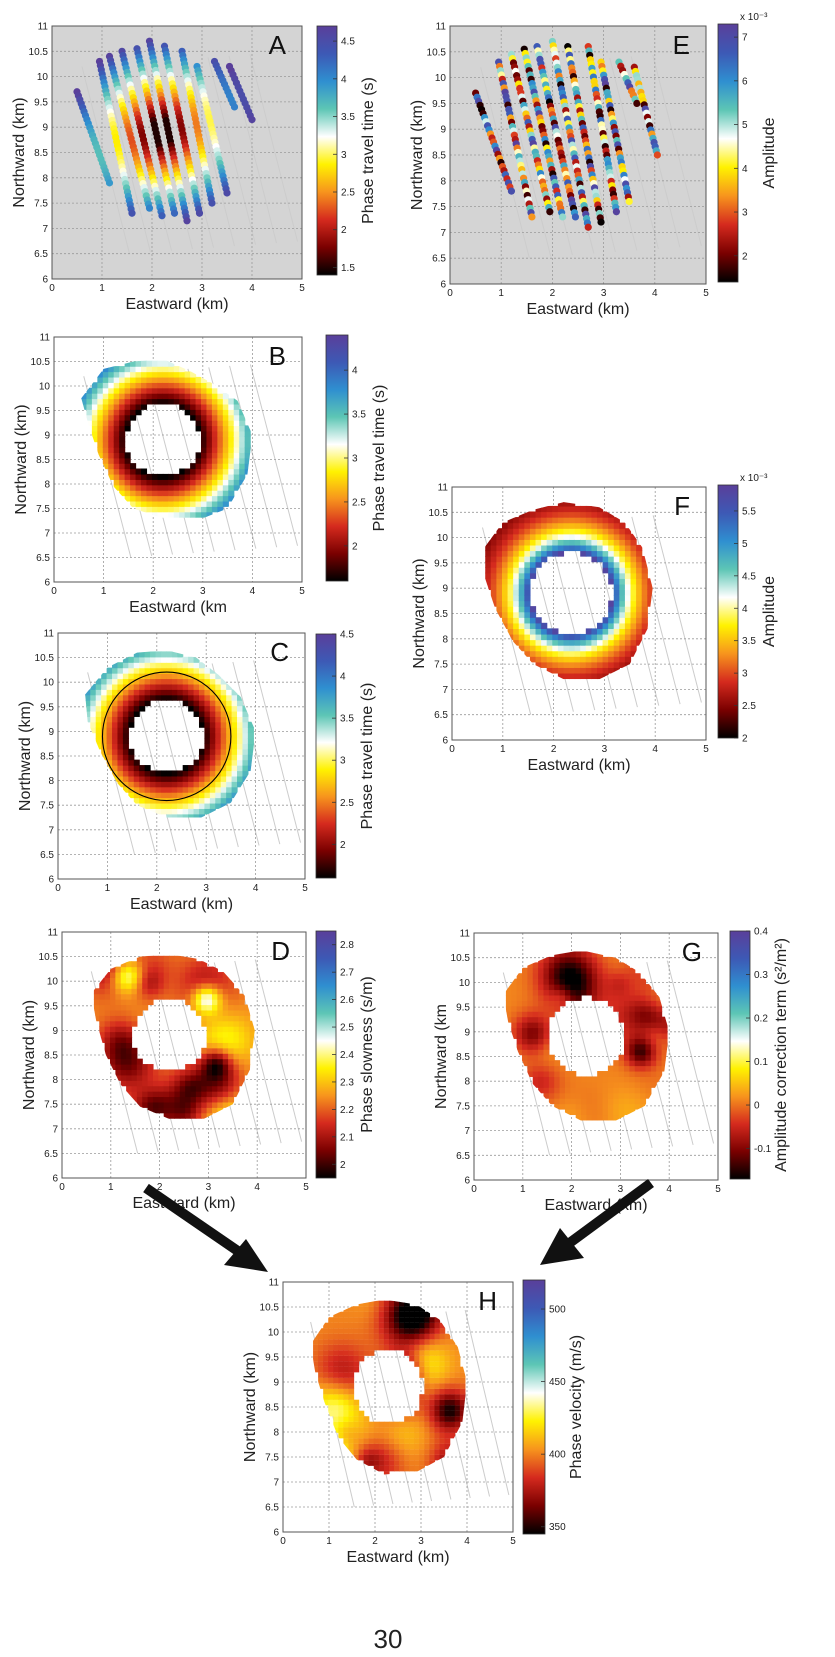 This screenshot has width=835, height=1657. I want to click on y-tick-label: 10, so click(441, 78).